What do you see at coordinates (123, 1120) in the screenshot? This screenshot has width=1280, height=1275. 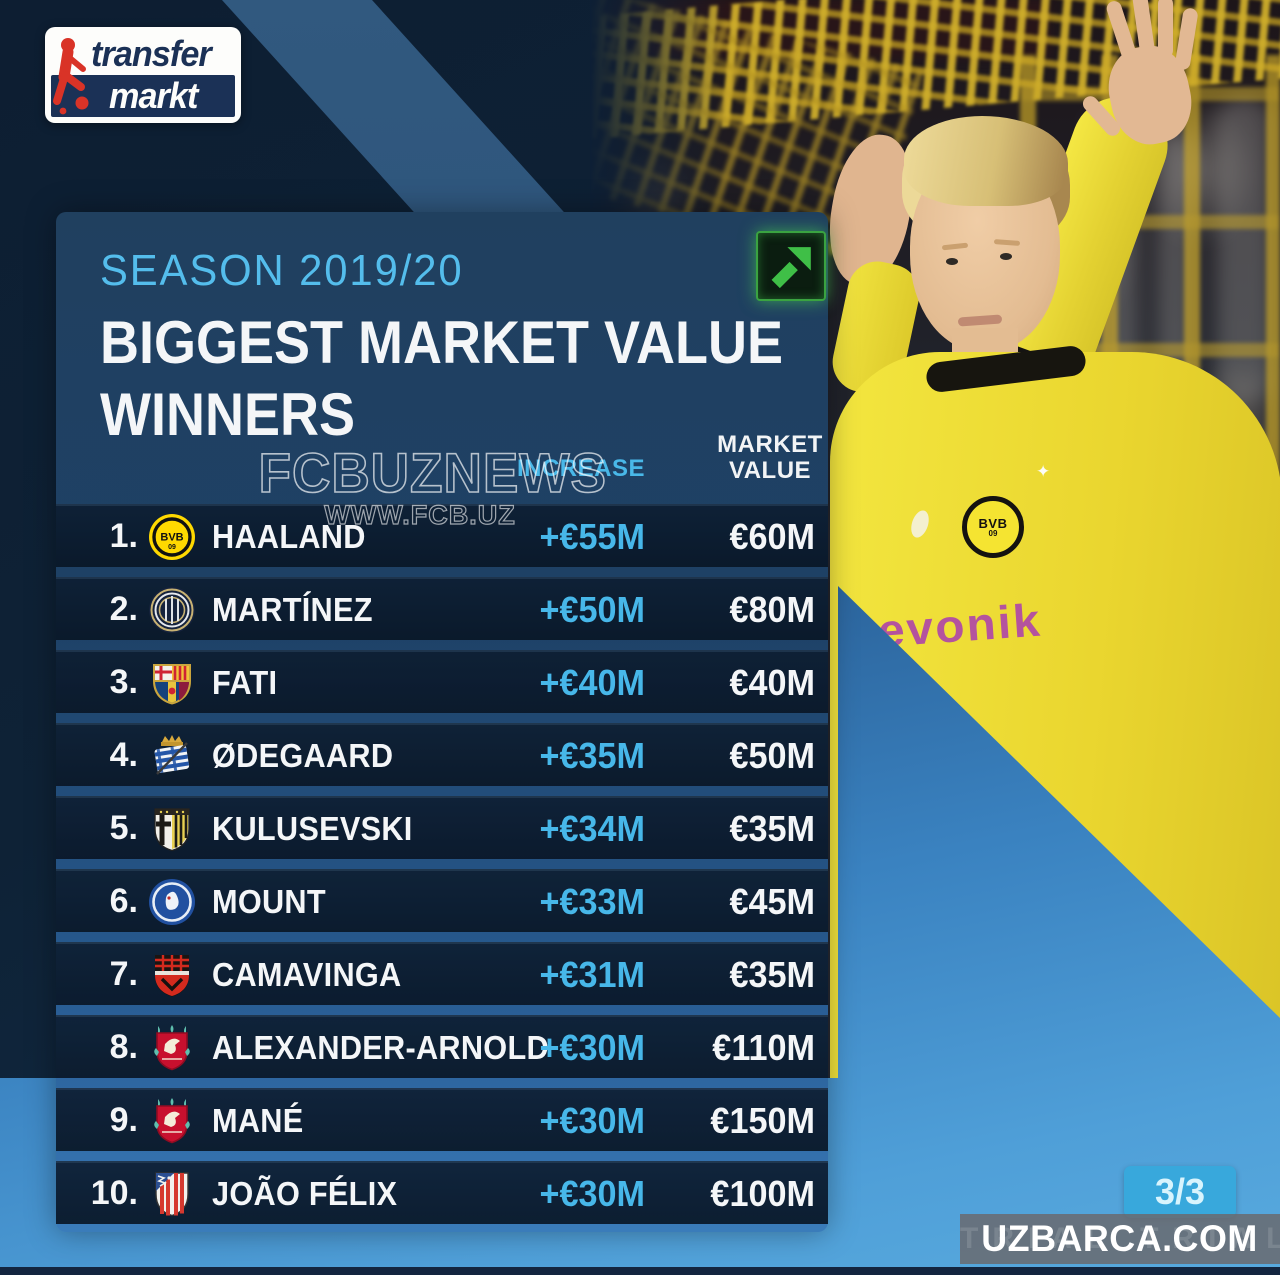 I see `rank-label: 9.` at bounding box center [123, 1120].